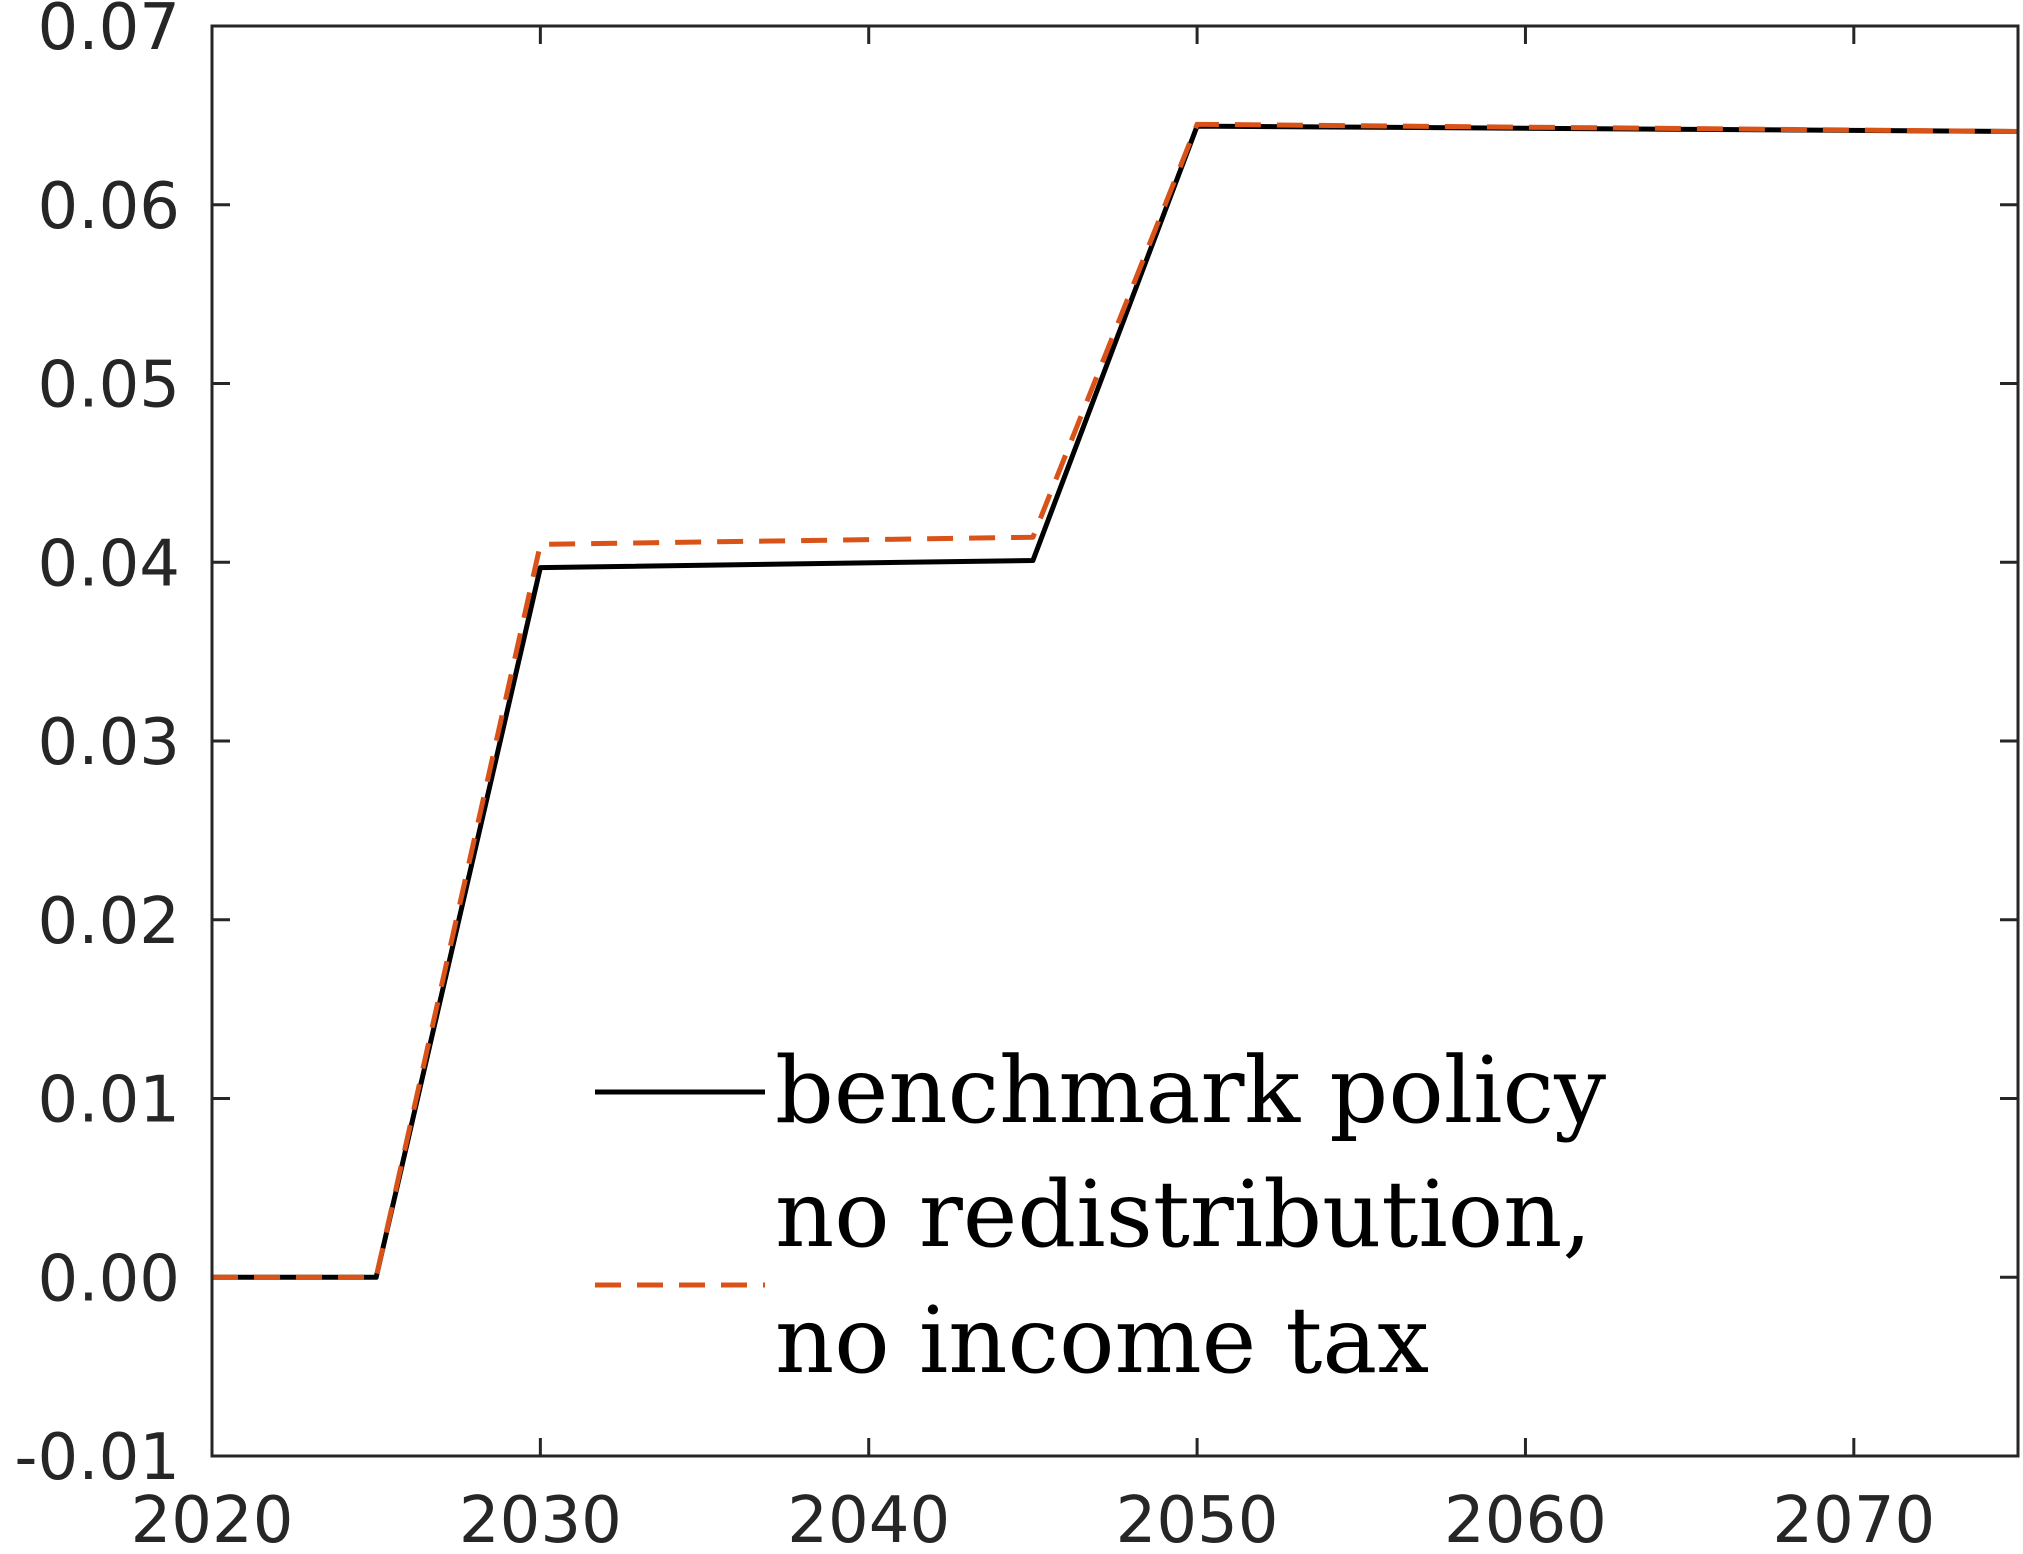  Describe the element at coordinates (1183, 1214) in the screenshot. I see `legend-label-no-redistribution-line1: no redistribution,` at that location.